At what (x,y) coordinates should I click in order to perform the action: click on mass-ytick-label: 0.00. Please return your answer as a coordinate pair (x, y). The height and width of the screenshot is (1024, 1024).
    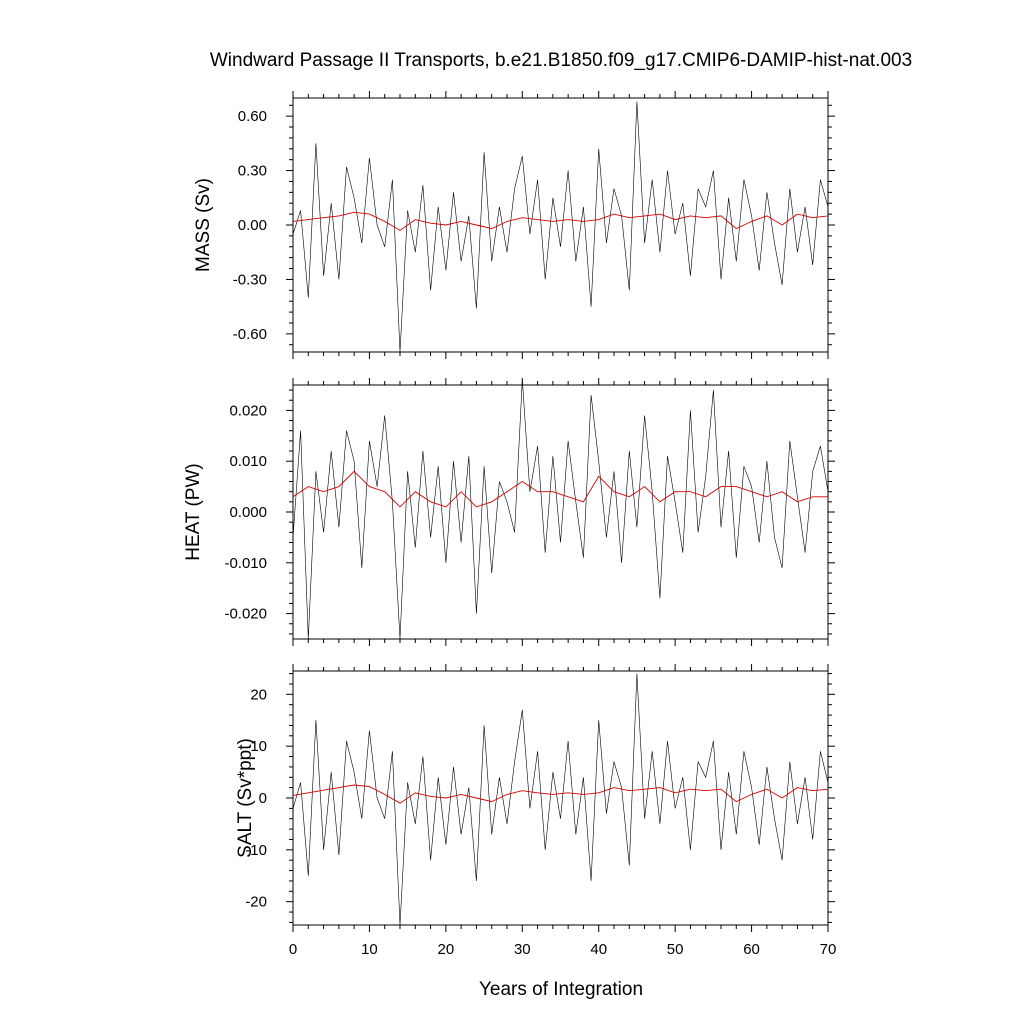
    Looking at the image, I should click on (252, 225).